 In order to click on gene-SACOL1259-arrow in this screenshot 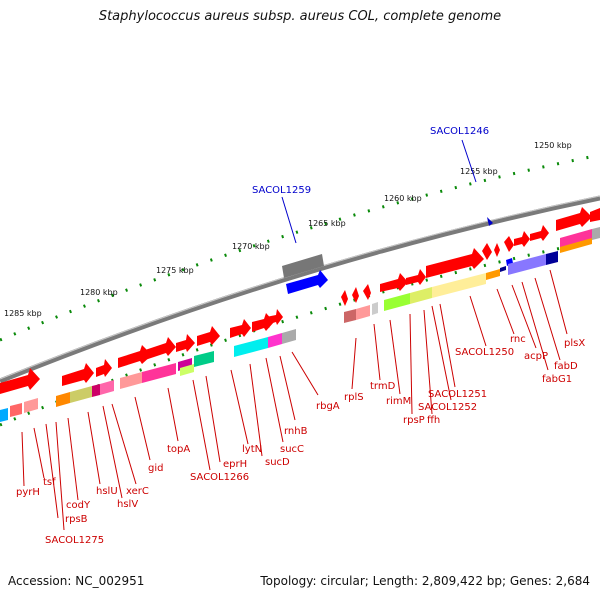, I will do `click(307, 282)`.